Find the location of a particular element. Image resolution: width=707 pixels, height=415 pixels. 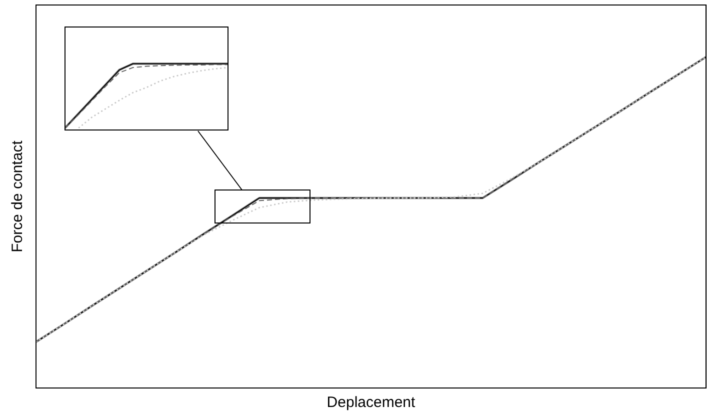

y-axis-title: Force de contact is located at coordinates (17, 196).